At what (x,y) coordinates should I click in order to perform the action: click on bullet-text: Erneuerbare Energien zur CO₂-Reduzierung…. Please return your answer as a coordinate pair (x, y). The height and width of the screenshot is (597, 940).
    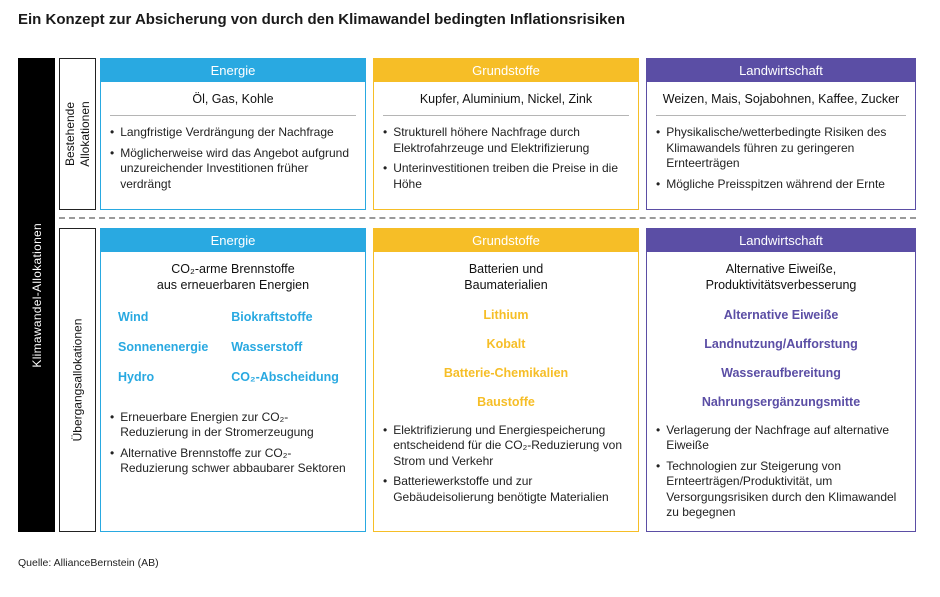
    Looking at the image, I should click on (217, 424).